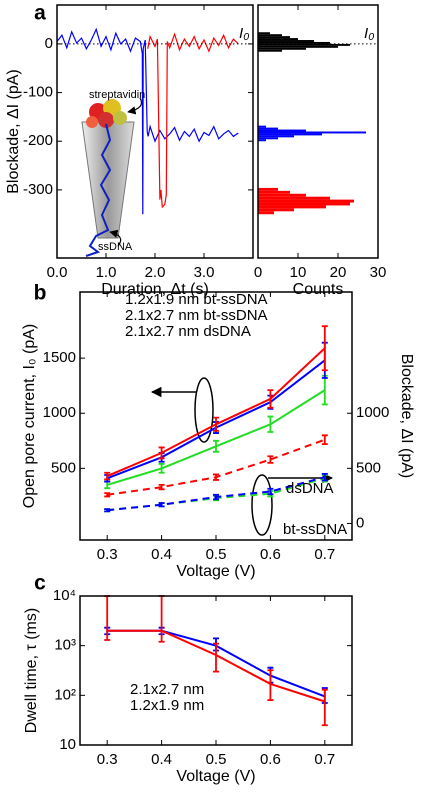 This screenshot has width=424, height=796. Describe the element at coordinates (161, 759) in the screenshot. I see `x-tick-label: 0.4` at that location.